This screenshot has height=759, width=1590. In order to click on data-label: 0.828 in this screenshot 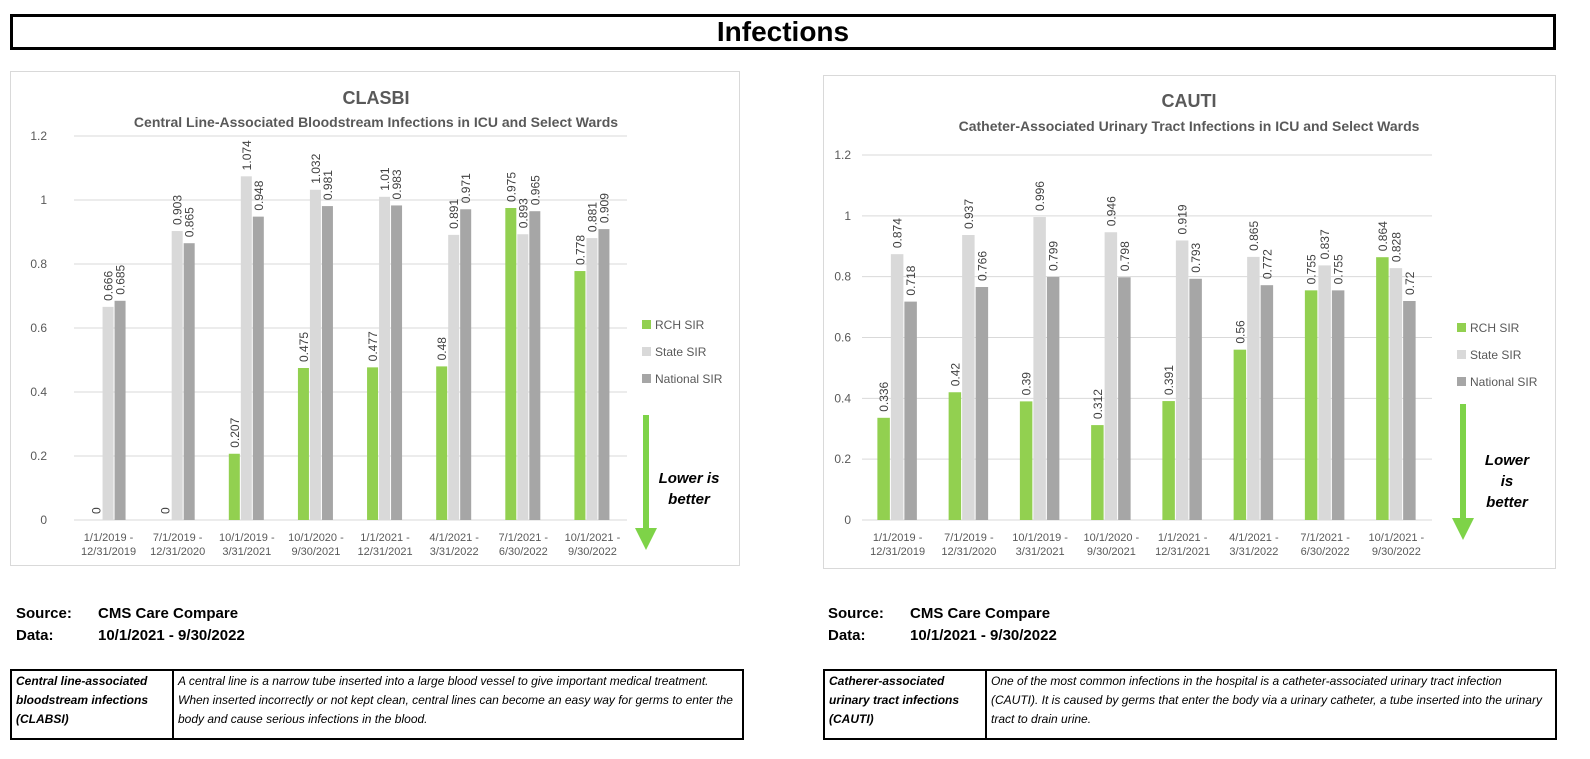, I will do `click(1396, 247)`.